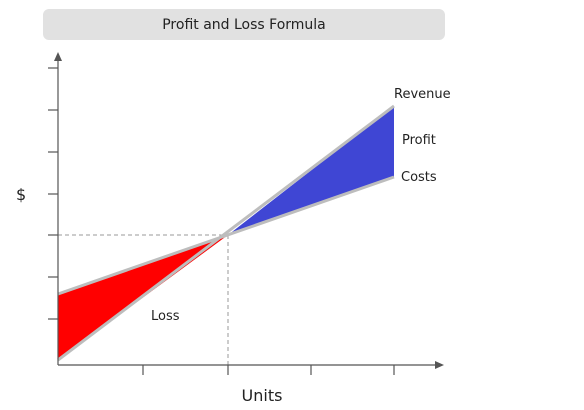 This screenshot has height=410, width=584. Describe the element at coordinates (268, 370) in the screenshot. I see `x-axis-ticks` at that location.